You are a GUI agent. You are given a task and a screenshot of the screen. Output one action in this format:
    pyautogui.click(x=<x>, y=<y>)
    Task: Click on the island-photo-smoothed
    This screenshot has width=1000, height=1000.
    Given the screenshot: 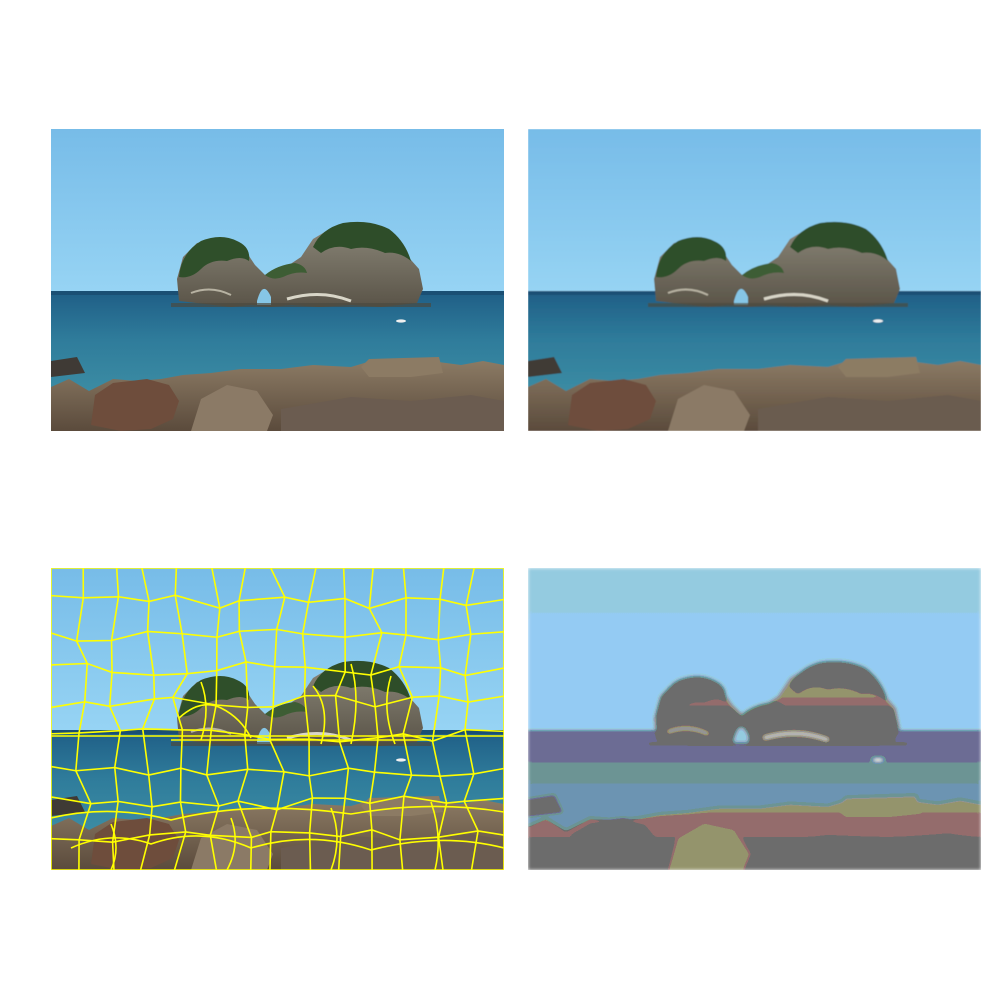 What is the action you would take?
    pyautogui.click(x=754, y=280)
    